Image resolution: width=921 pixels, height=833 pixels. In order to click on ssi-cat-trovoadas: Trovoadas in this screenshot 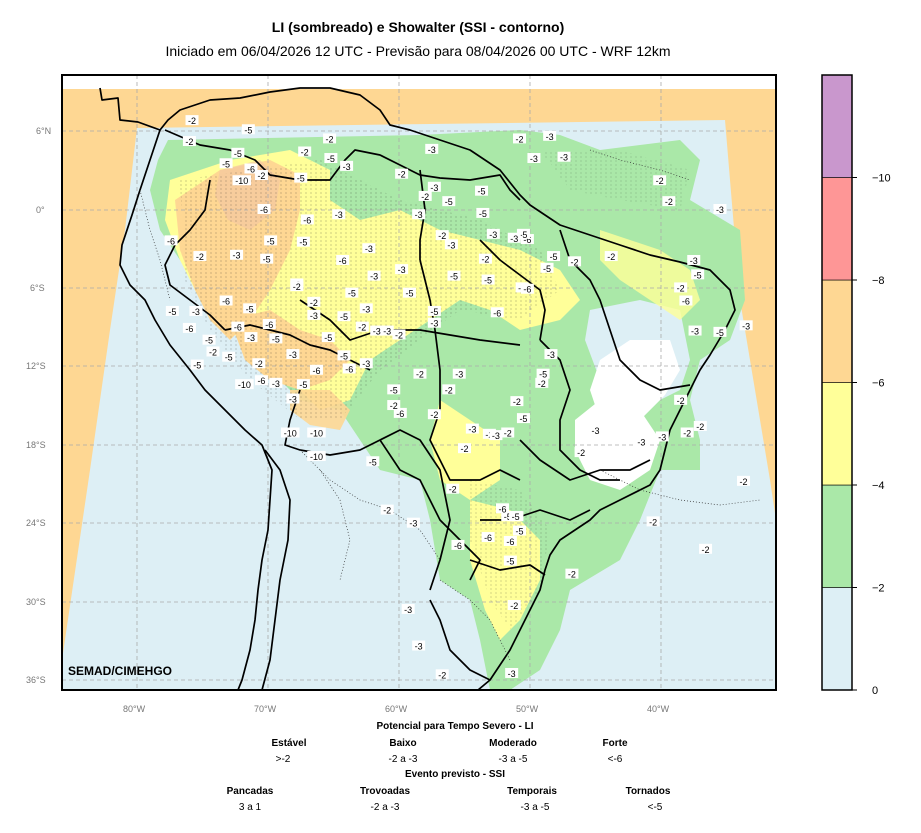, I will do `click(385, 791)`.